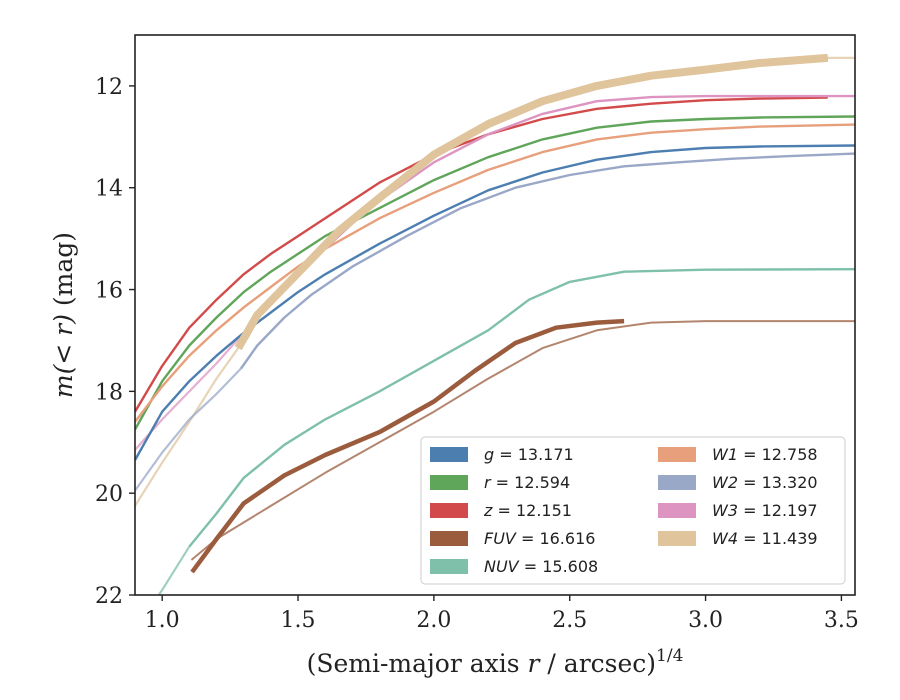  What do you see at coordinates (677, 454) in the screenshot?
I see `legend-swatch-w1` at bounding box center [677, 454].